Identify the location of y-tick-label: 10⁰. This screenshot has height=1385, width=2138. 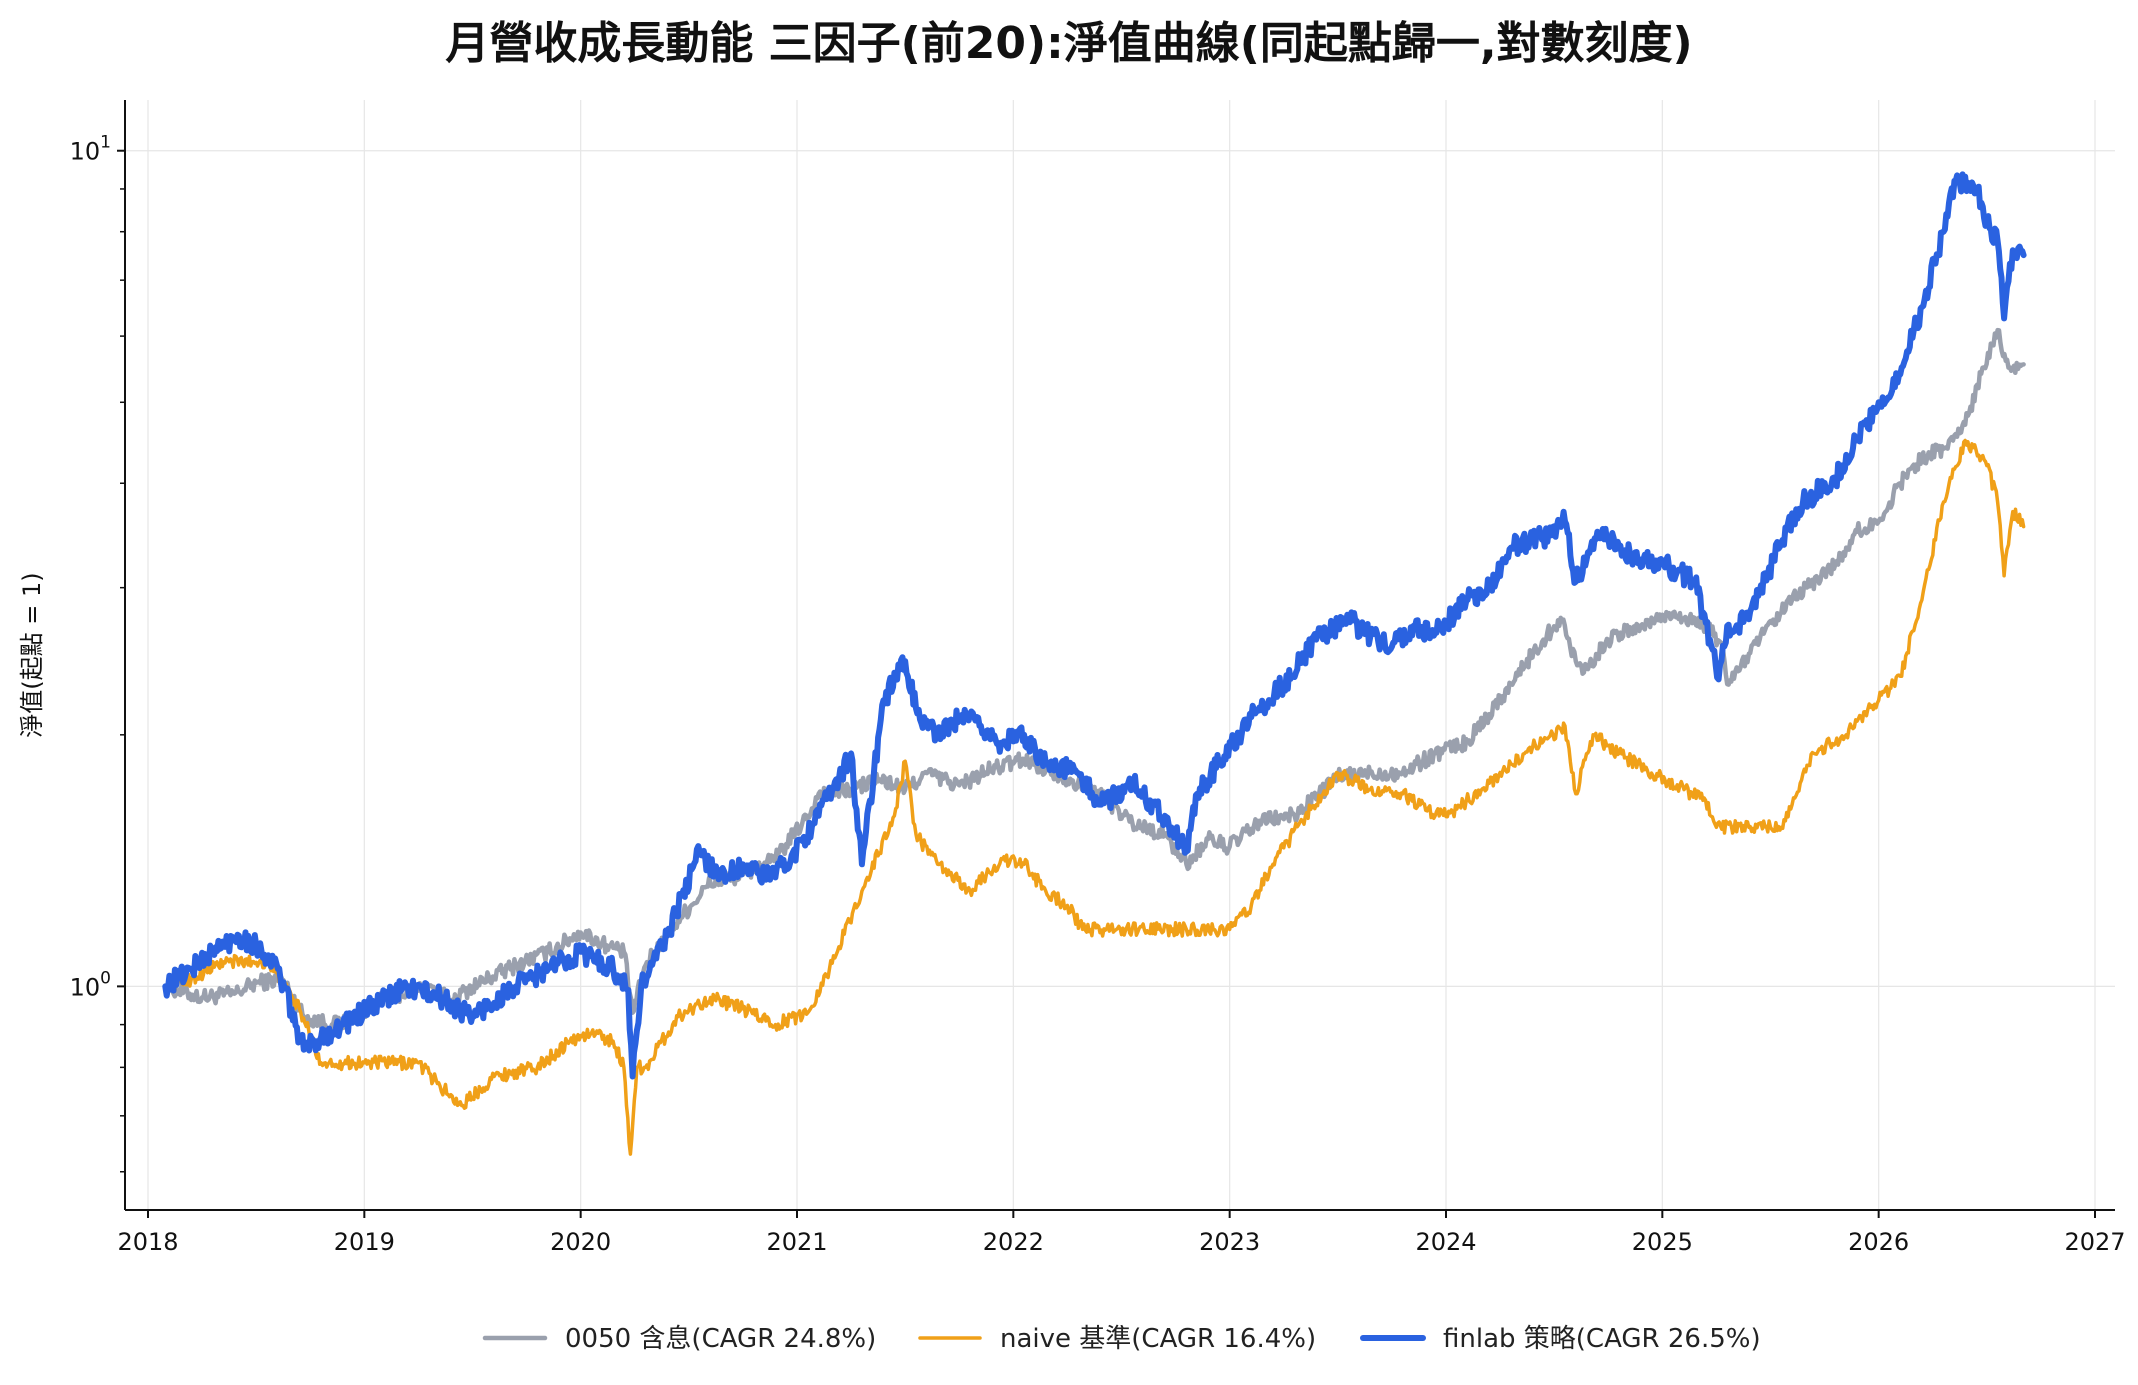
(90, 984).